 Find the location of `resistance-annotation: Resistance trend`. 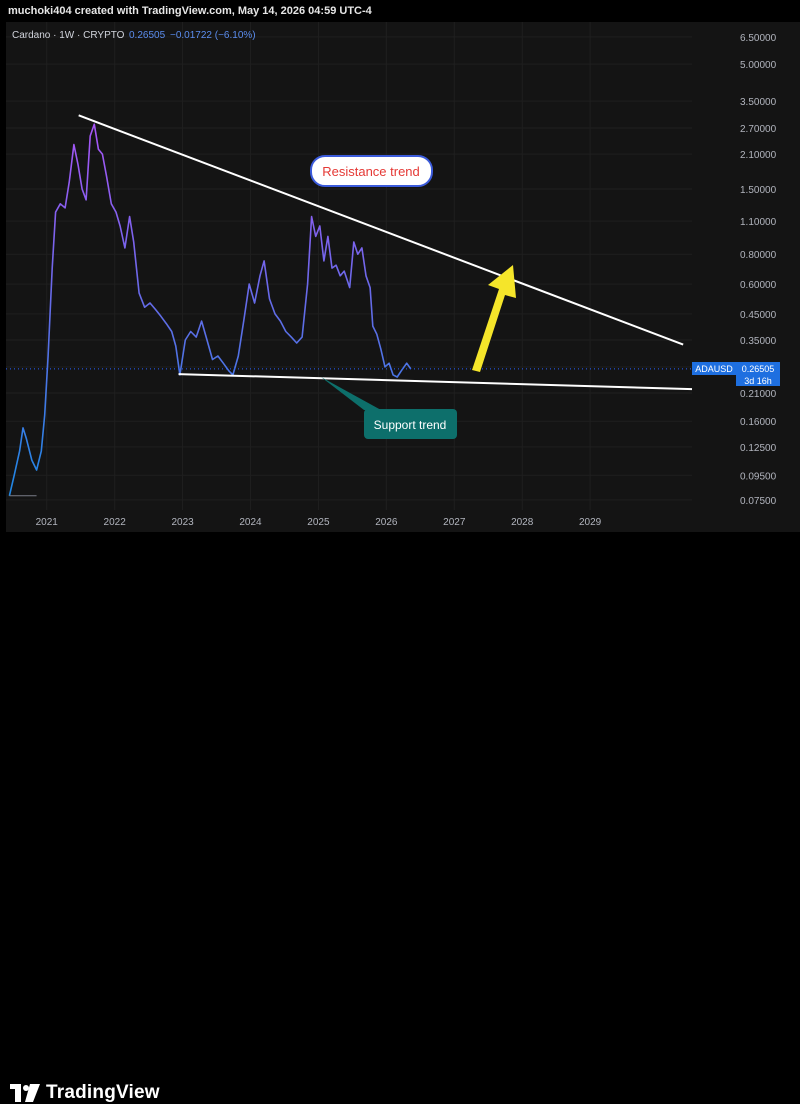

resistance-annotation: Resistance trend is located at coordinates (371, 171).